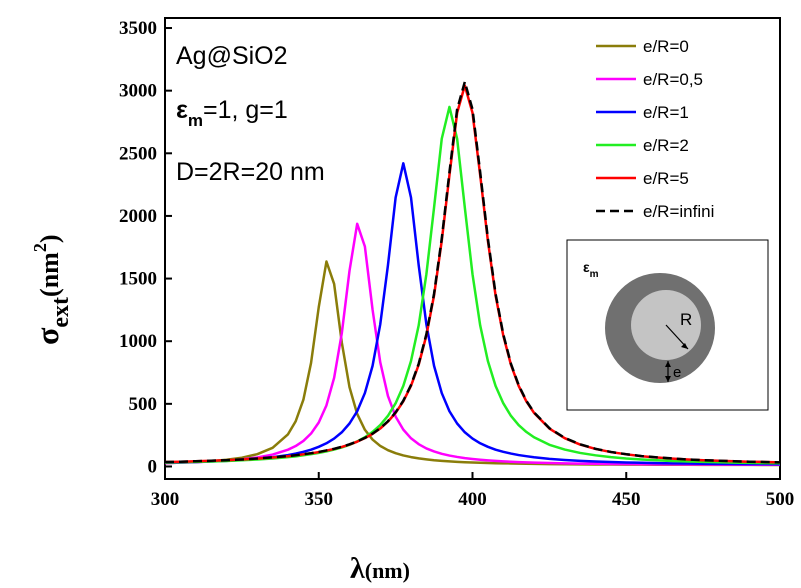 The image size is (801, 588). Describe the element at coordinates (138, 341) in the screenshot. I see `y-tick-label: 1000` at that location.